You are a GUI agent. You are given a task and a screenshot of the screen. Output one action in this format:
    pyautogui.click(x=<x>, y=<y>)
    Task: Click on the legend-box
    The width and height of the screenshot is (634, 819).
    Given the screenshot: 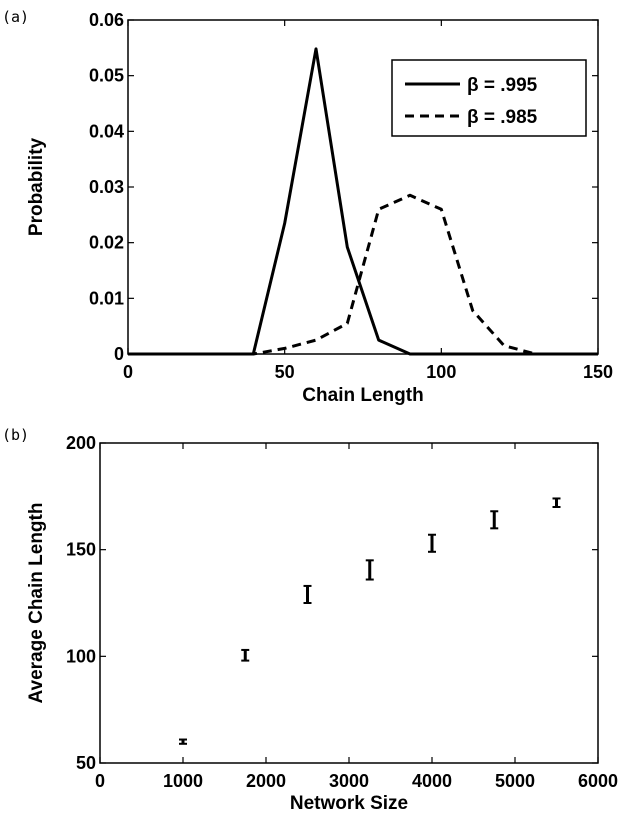 What is the action you would take?
    pyautogui.click(x=489, y=98)
    